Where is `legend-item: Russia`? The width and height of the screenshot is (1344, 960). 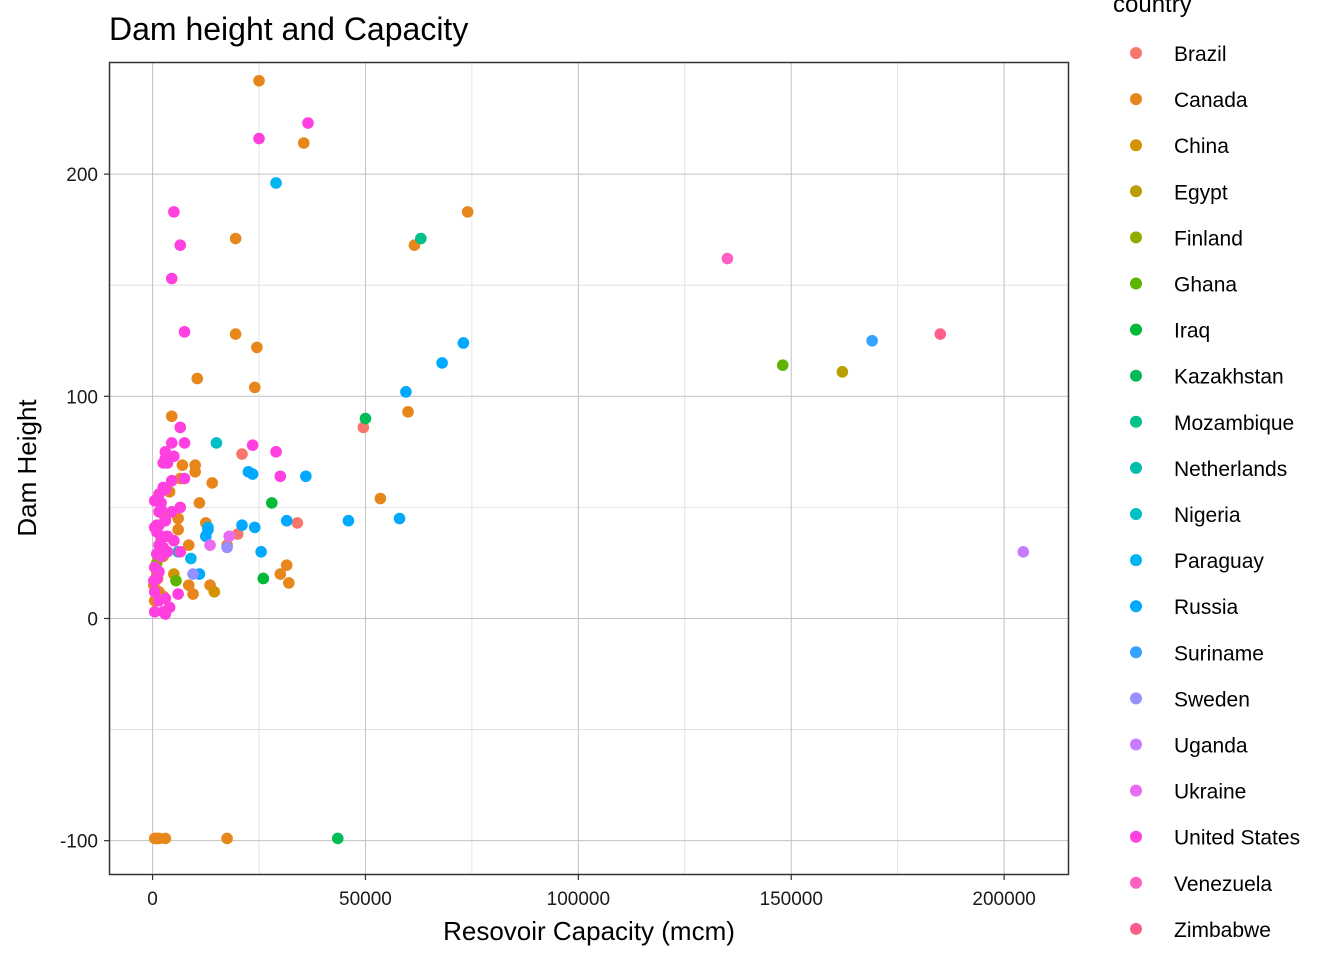
legend-item: Russia is located at coordinates (1184, 607).